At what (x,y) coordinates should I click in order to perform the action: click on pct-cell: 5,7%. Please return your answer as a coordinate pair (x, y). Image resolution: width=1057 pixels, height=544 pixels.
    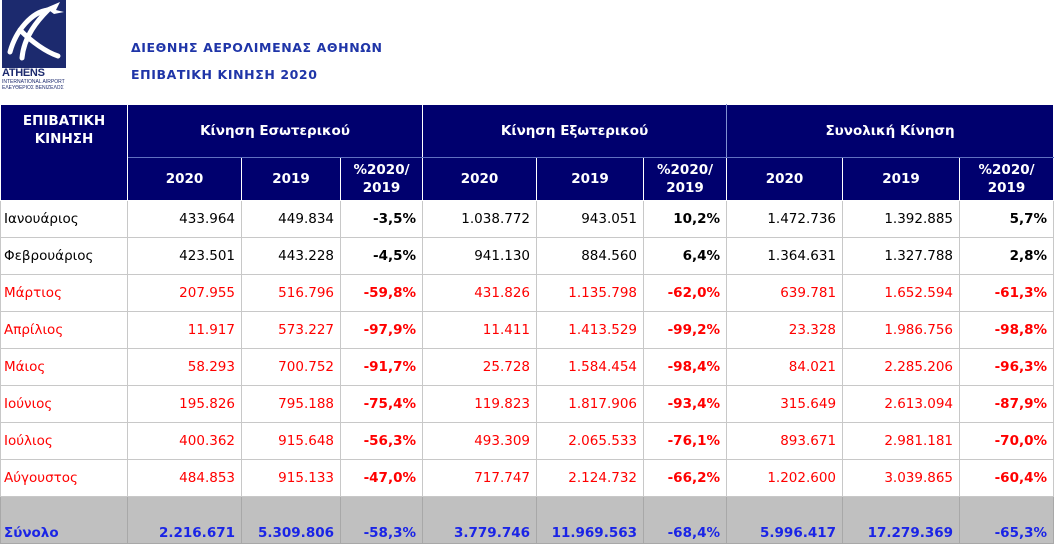
    Looking at the image, I should click on (1007, 219).